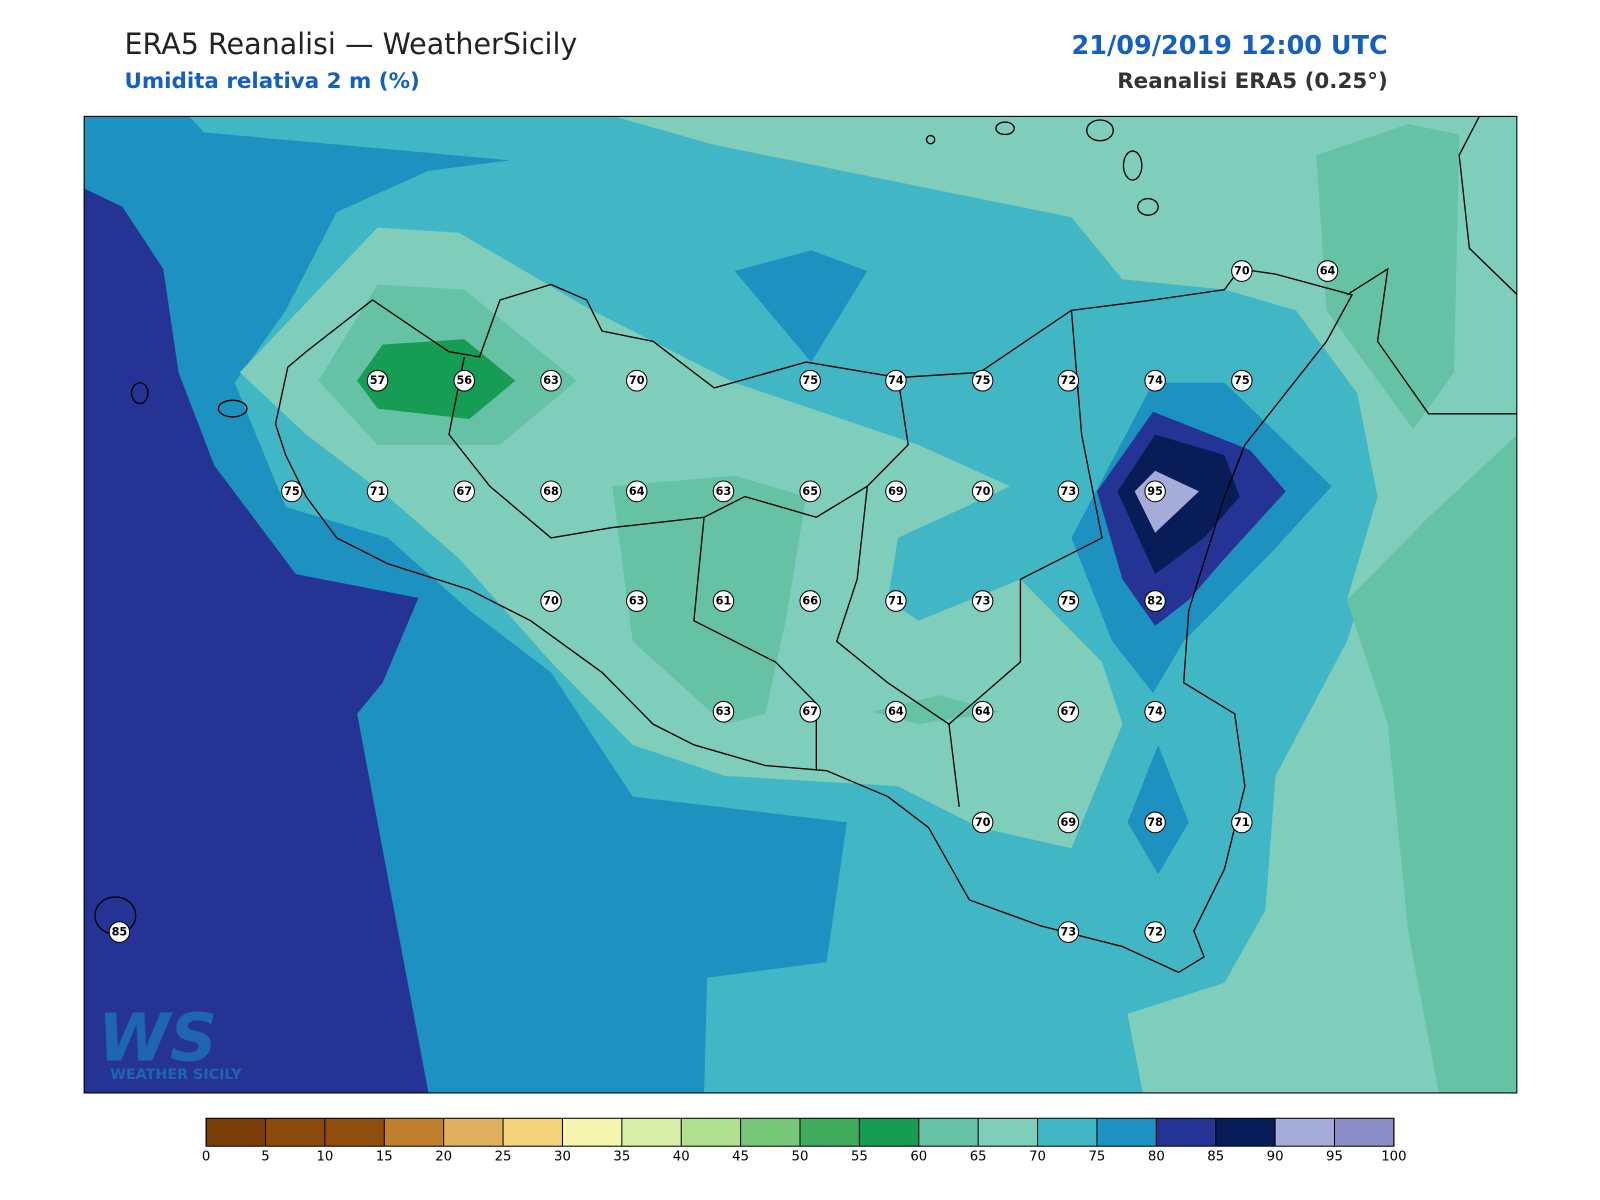 The width and height of the screenshot is (1600, 1200). I want to click on colorbar-tick-label: 45, so click(740, 1157).